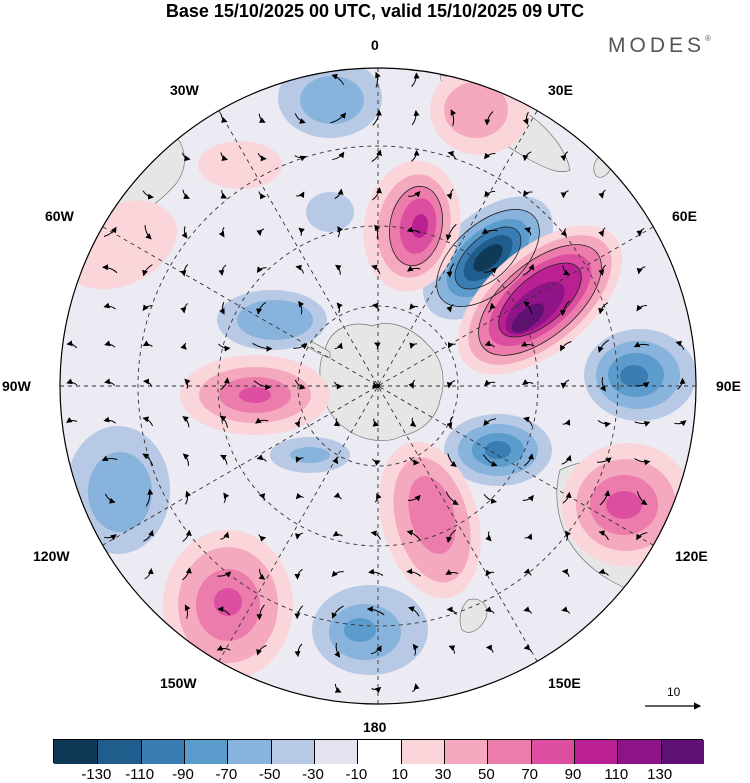  What do you see at coordinates (560, 90) in the screenshot?
I see `lon-label-30e: 30E` at bounding box center [560, 90].